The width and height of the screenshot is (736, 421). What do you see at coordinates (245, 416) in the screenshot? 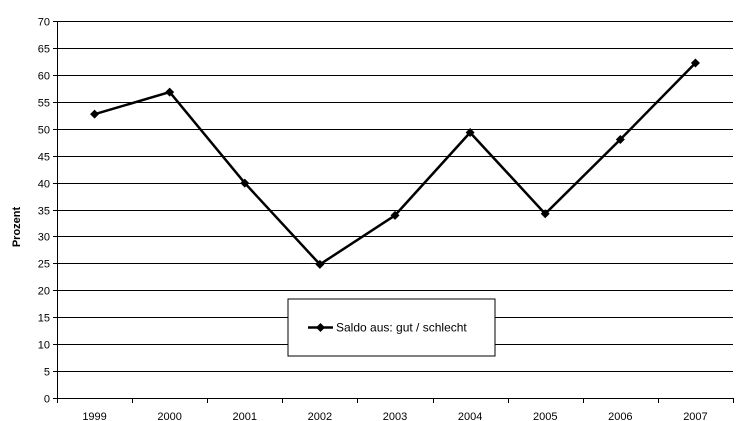
I see `x-tick-label-2001: 2001` at bounding box center [245, 416].